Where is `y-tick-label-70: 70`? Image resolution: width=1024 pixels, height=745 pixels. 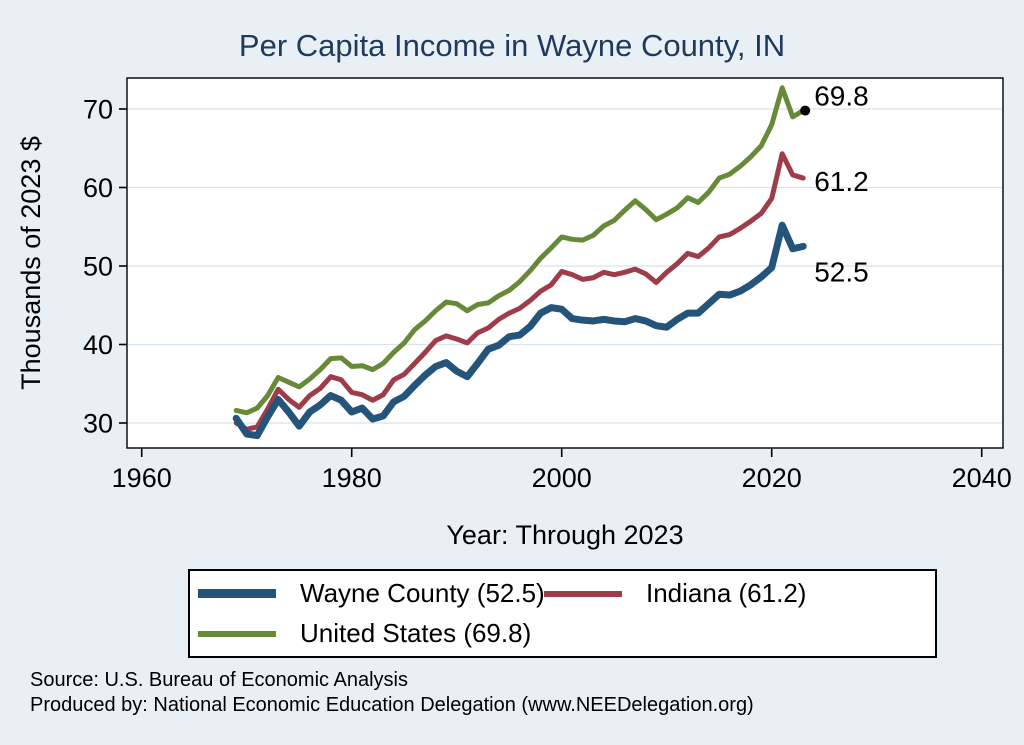 y-tick-label-70: 70 is located at coordinates (98, 110).